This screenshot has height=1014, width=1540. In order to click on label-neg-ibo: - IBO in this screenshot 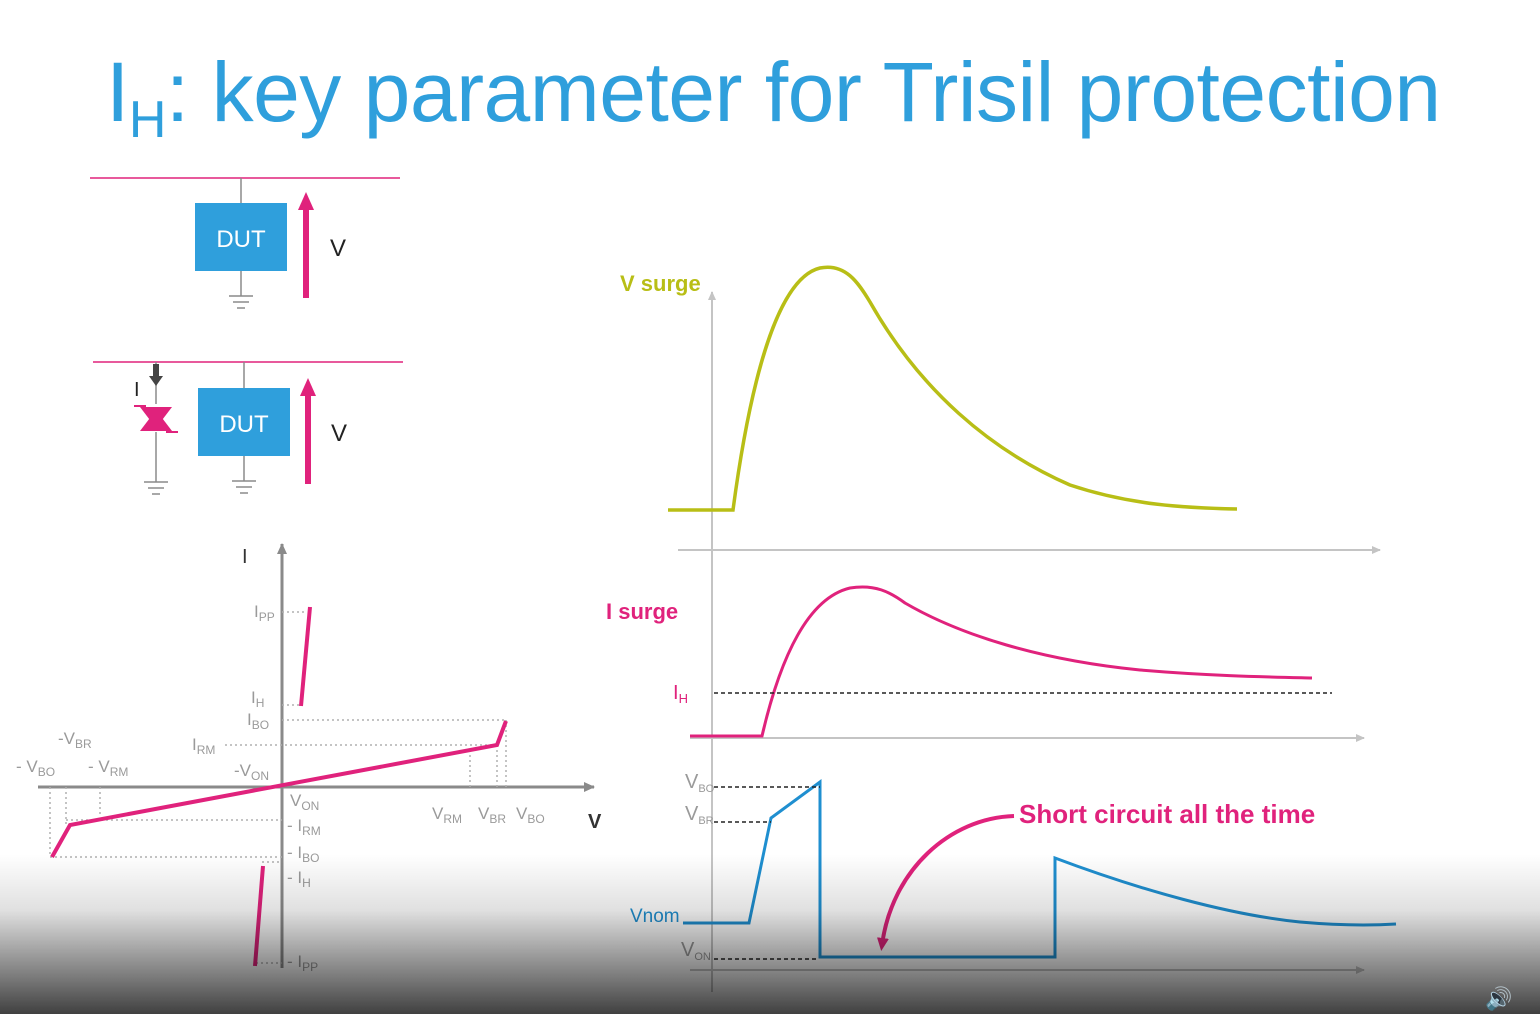, I will do `click(303, 854)`.